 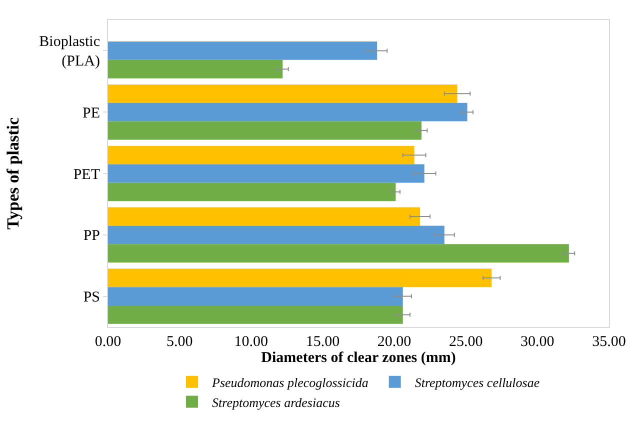 What do you see at coordinates (477, 382) in the screenshot?
I see `legend-label: Streptomyces cellulosae` at bounding box center [477, 382].